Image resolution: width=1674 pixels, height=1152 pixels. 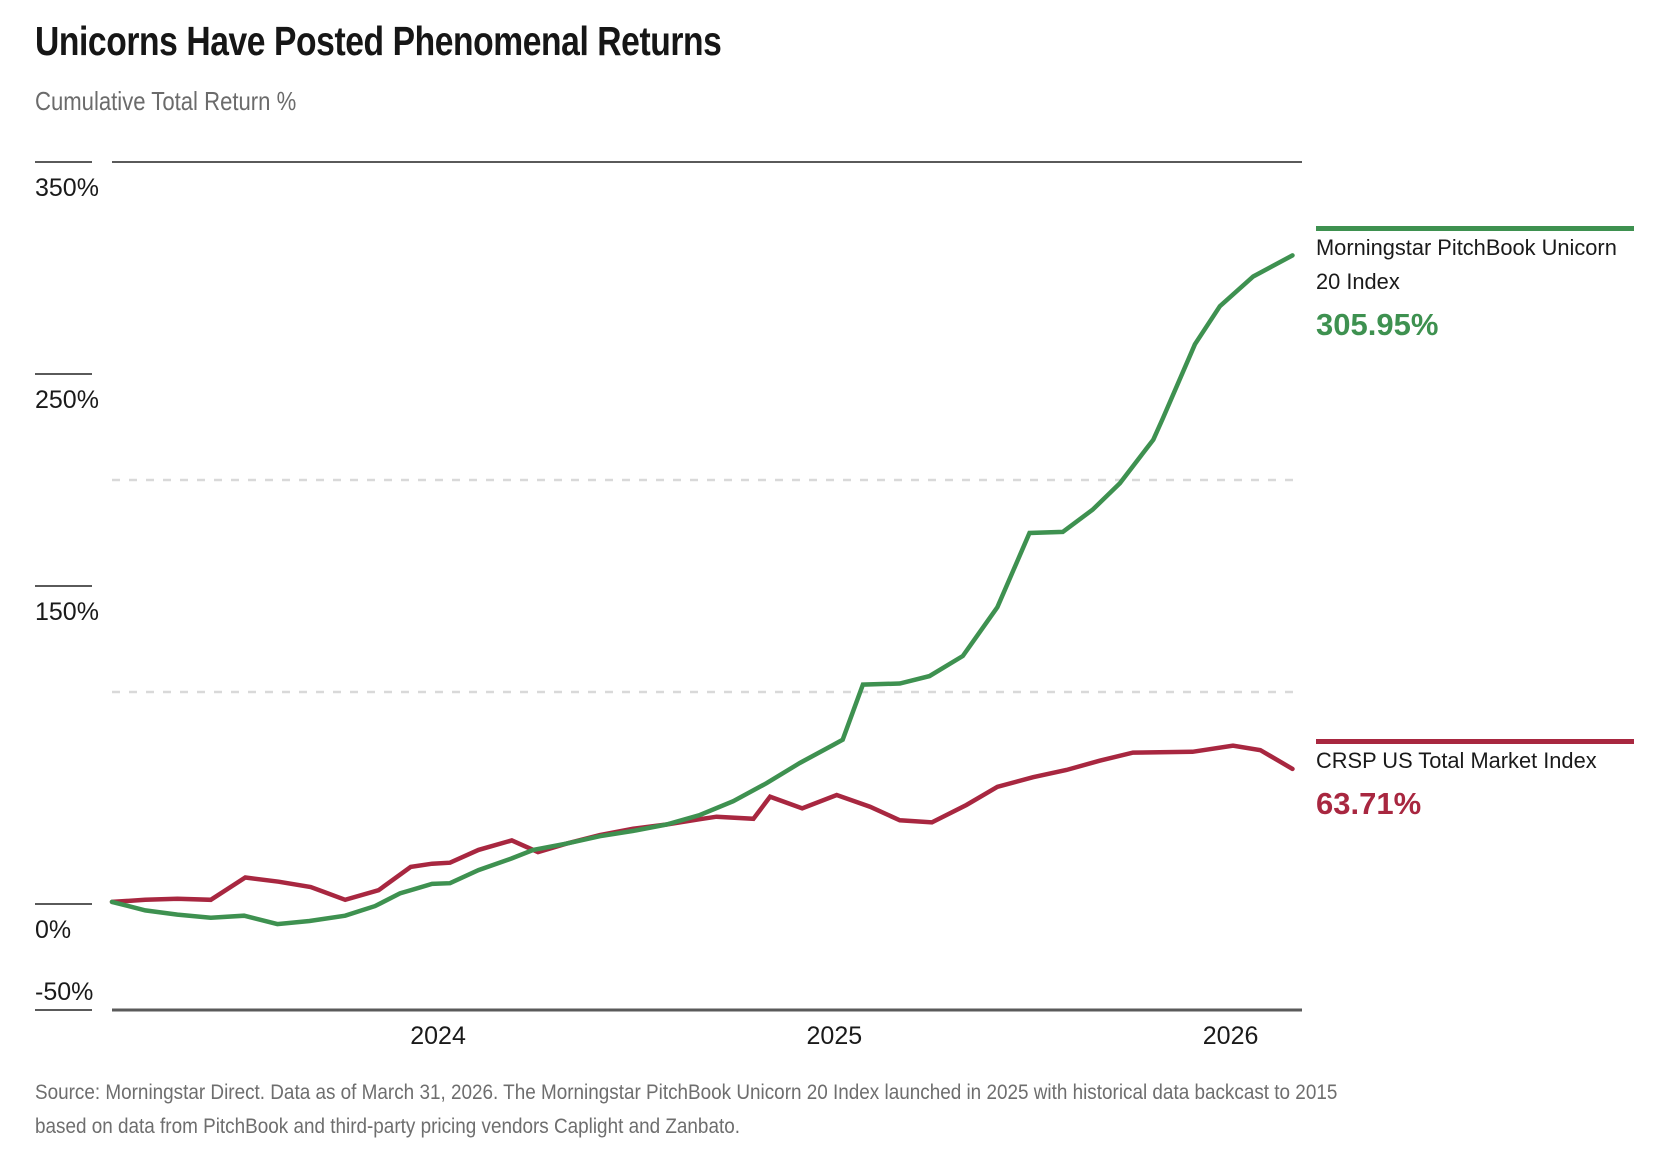 I want to click on unicorn-series-label-line1: Morningstar PitchBook Unicorn, so click(x=1466, y=247).